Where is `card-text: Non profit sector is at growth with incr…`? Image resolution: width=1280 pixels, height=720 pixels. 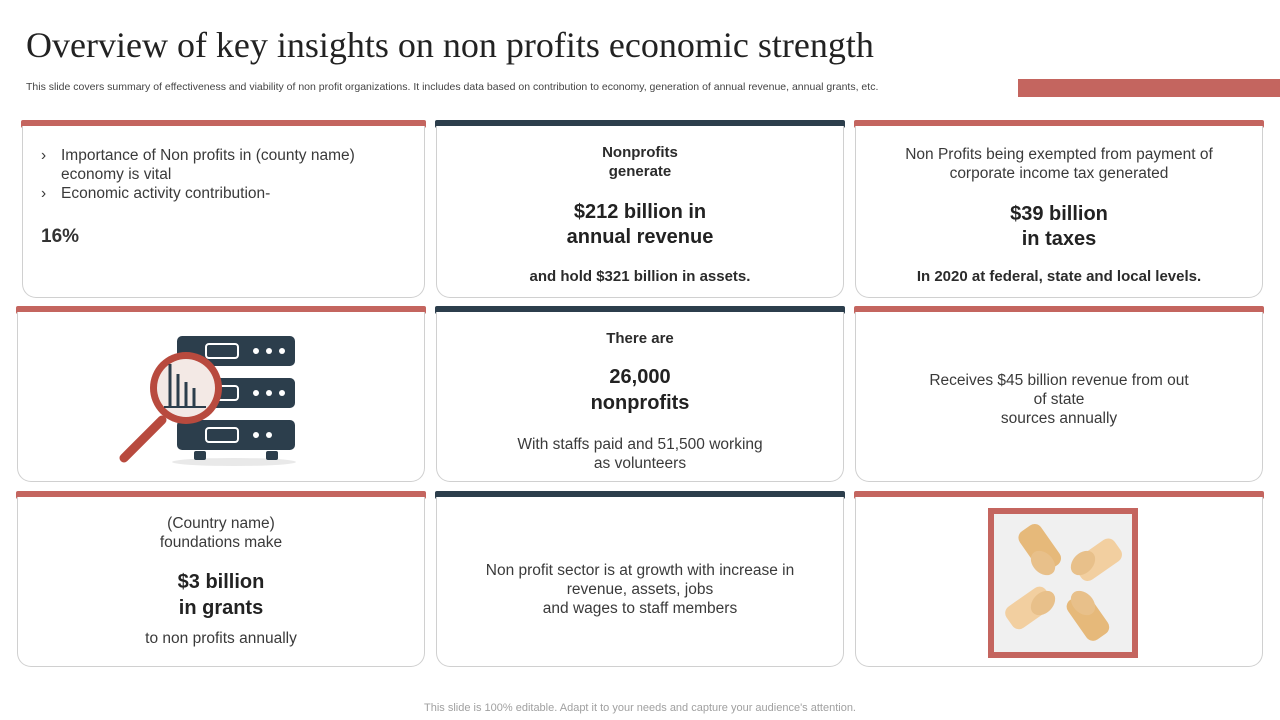
card-text: Non profit sector is at growth with incr… is located at coordinates (640, 570).